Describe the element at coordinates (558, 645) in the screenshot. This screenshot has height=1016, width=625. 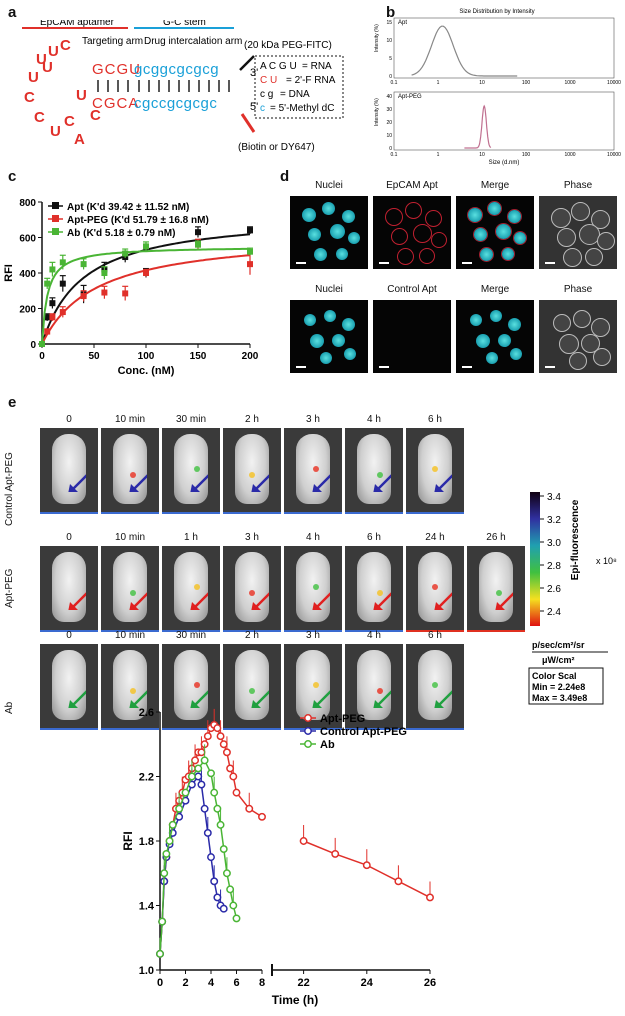
I see `units-top: p/sec/cm²/sr` at that location.